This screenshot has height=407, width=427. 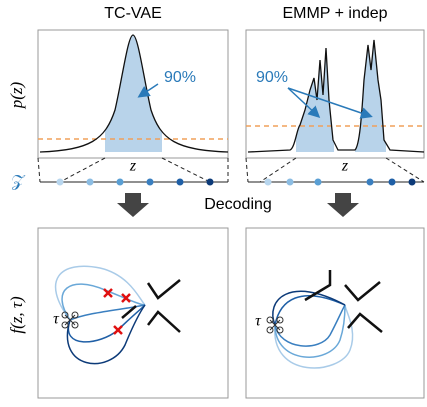 I want to click on panel-title: EMMP + indep, so click(x=334, y=13).